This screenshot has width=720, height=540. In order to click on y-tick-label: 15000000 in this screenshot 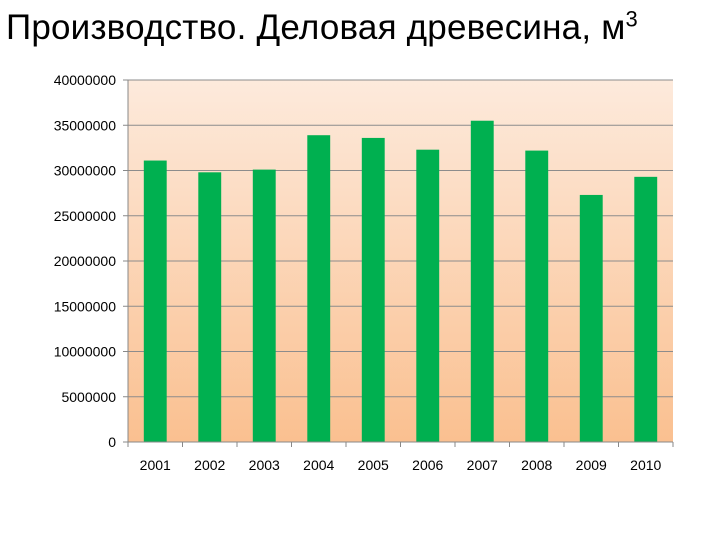, I will do `click(85, 306)`.